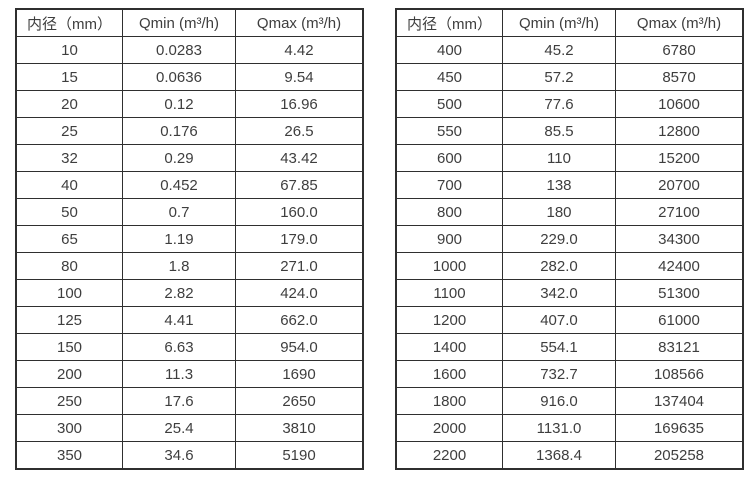  I want to click on table-row: 1400 554.1 83121, so click(569, 347).